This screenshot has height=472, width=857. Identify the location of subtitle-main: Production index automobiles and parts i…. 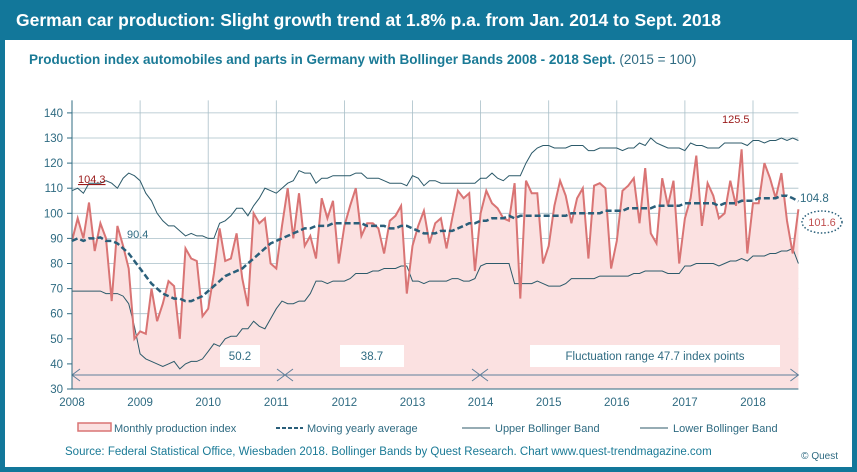
(322, 59).